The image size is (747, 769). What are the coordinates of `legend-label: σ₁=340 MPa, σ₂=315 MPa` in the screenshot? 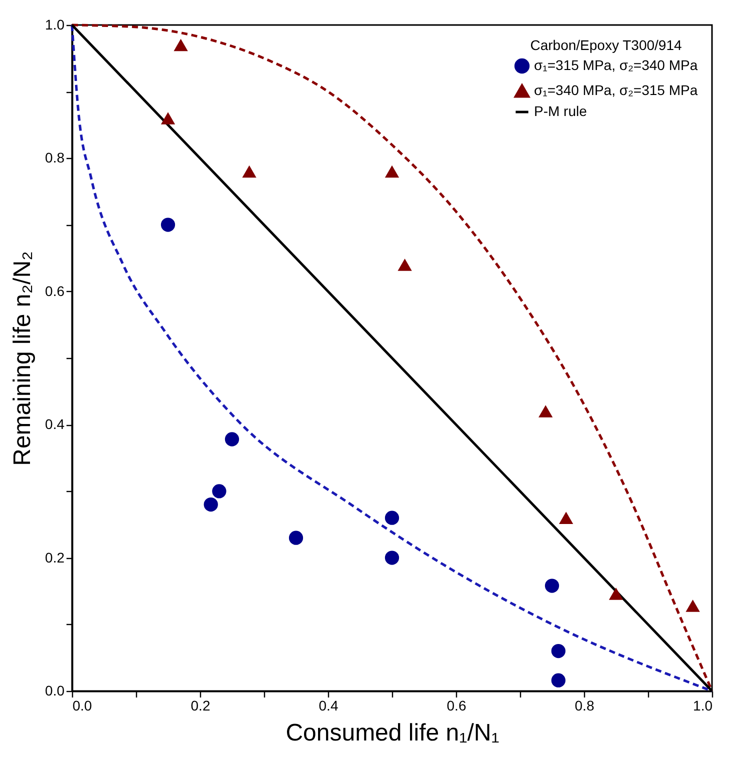 It's located at (616, 90).